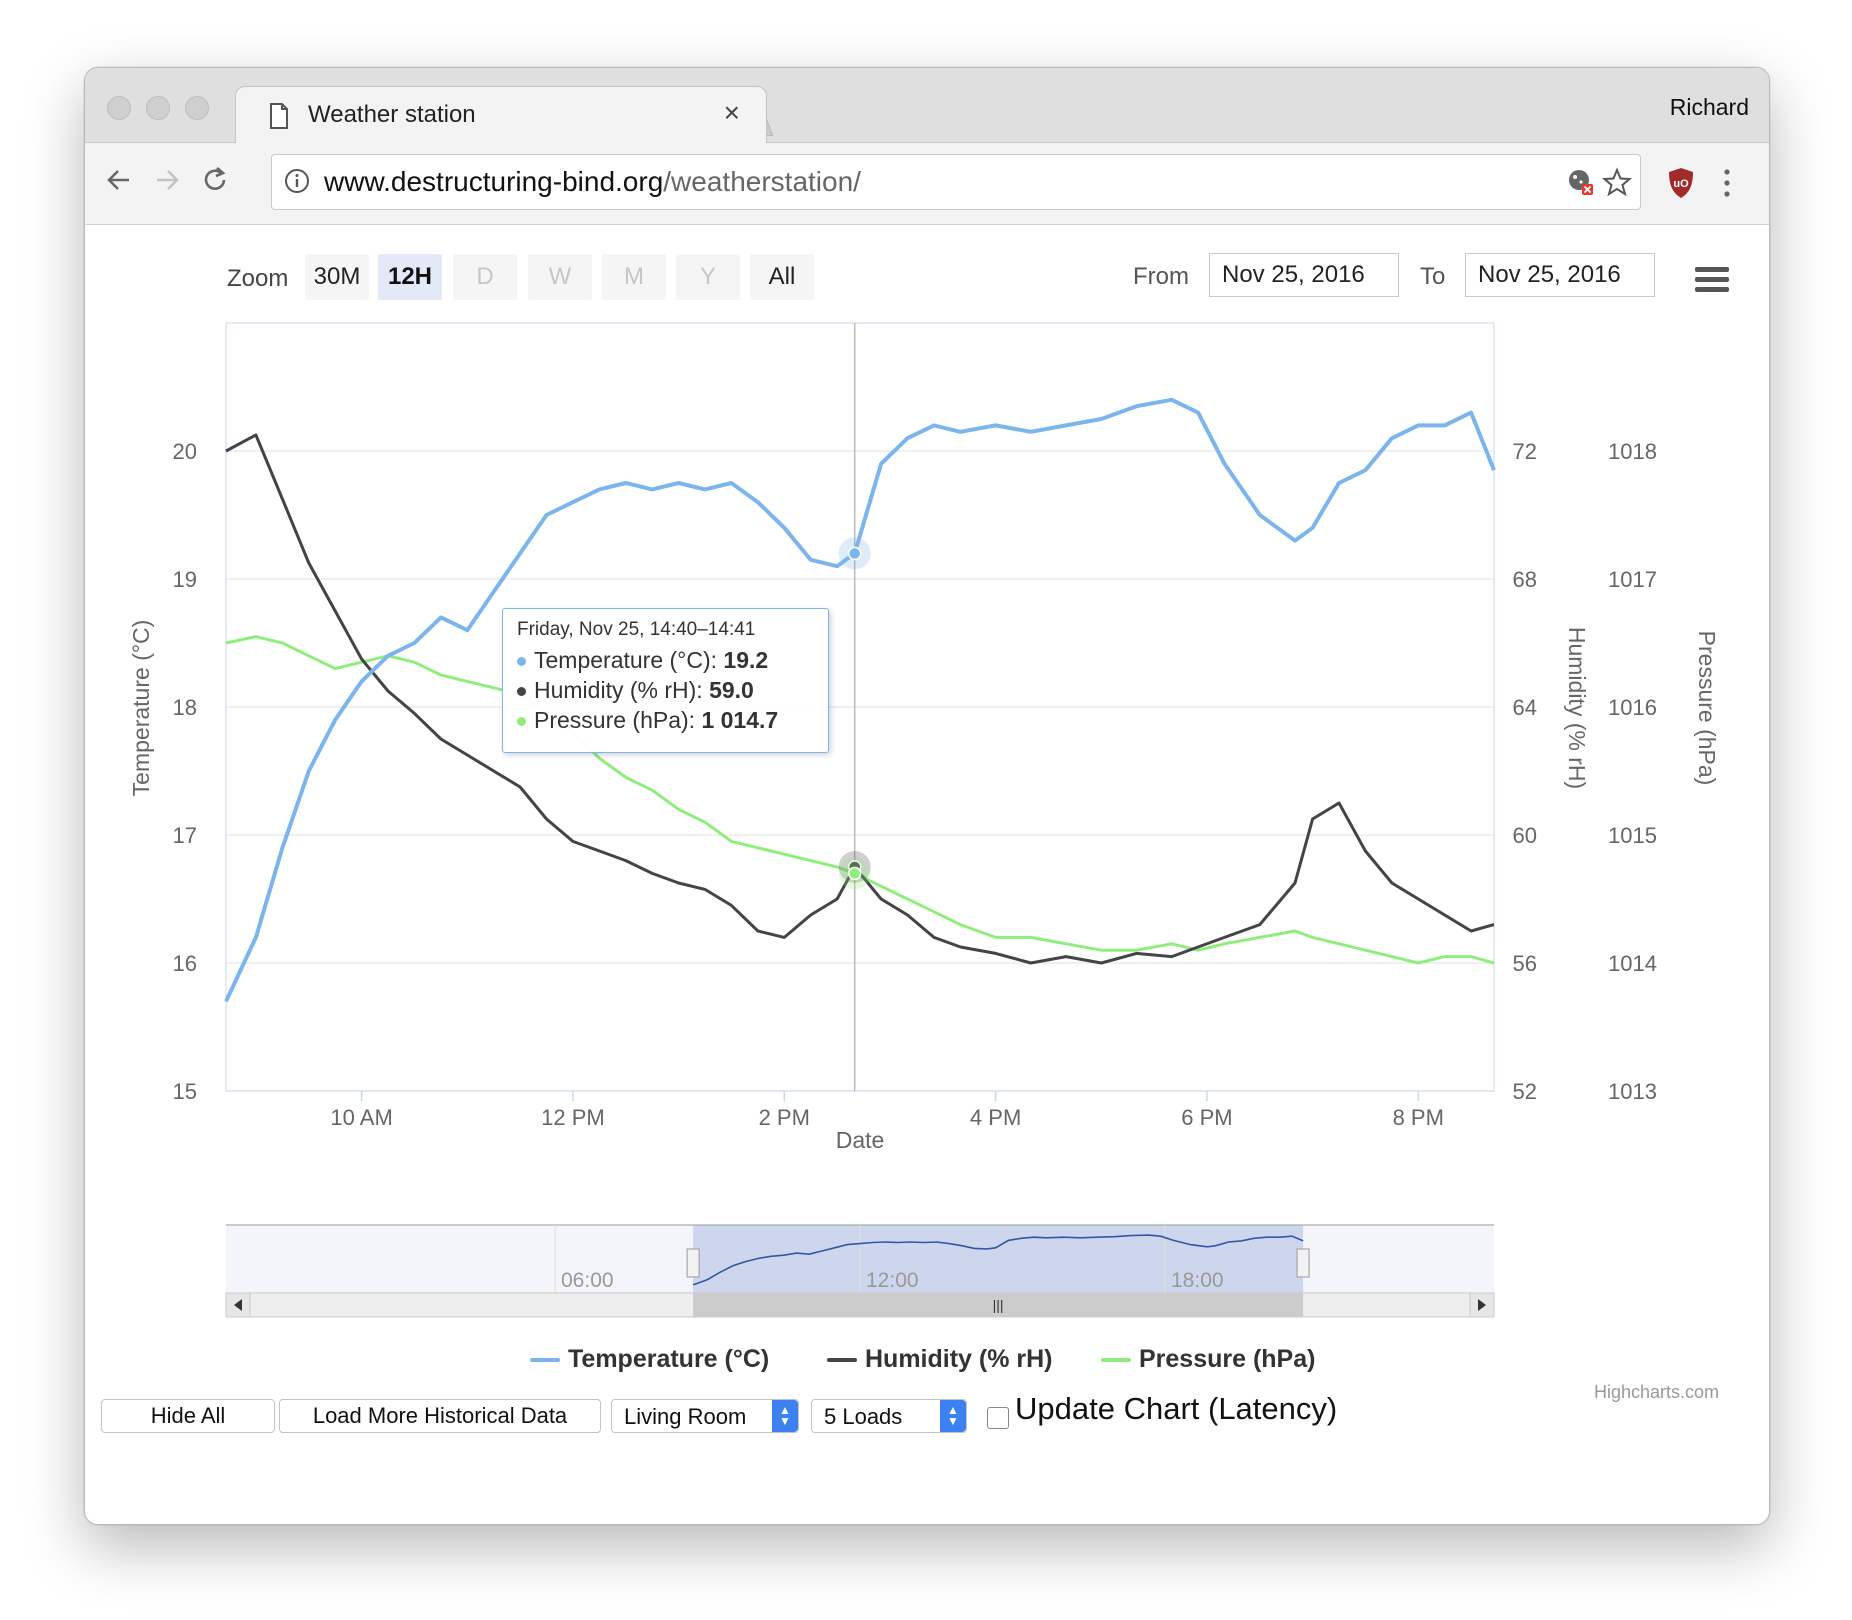 The width and height of the screenshot is (1852, 1620). Describe the element at coordinates (1161, 276) in the screenshot. I see `from-label: From` at that location.